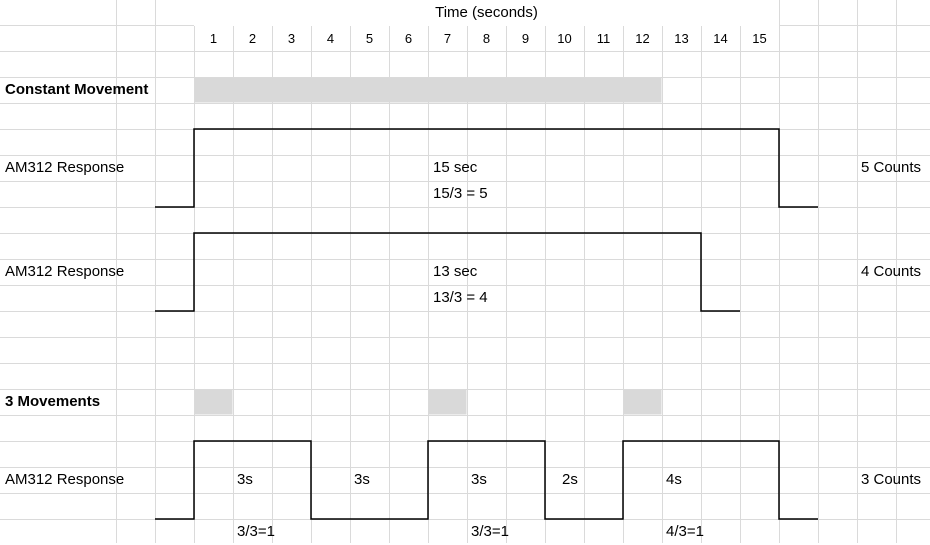  Describe the element at coordinates (362, 479) in the screenshot. I see `segment-2: 3s` at that location.